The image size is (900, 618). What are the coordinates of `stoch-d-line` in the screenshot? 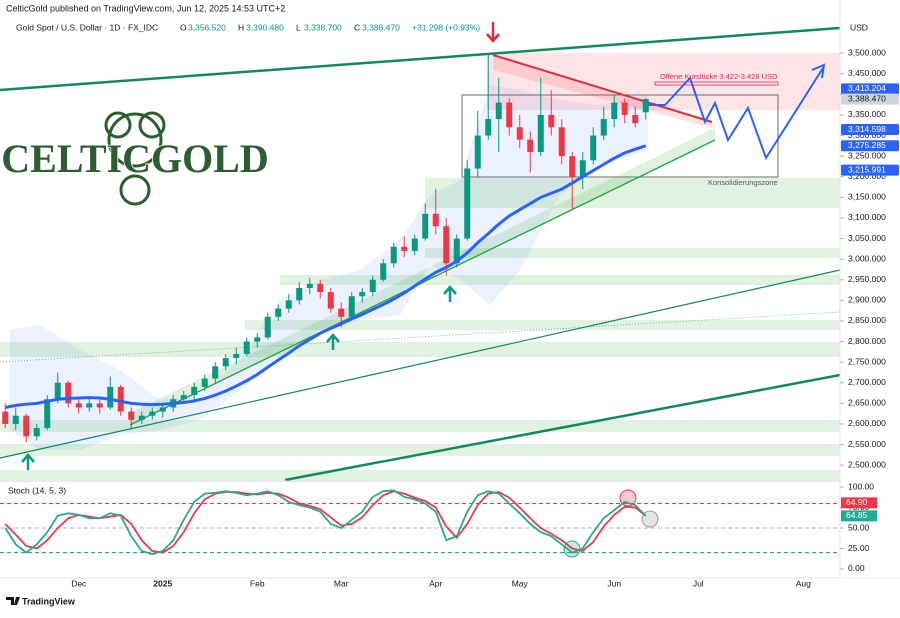 It's located at (325, 522).